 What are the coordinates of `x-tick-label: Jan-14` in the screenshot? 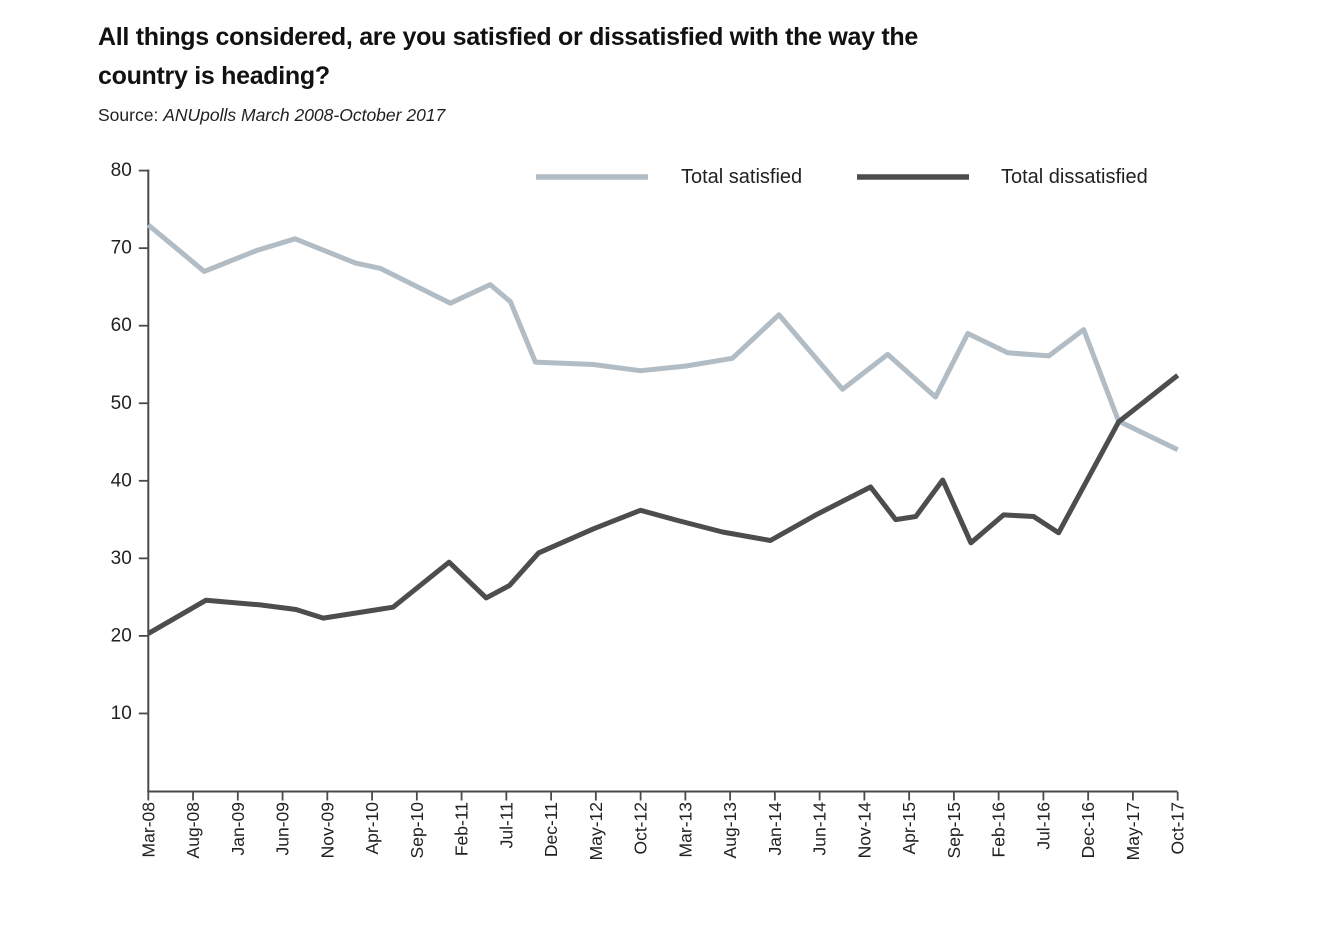 It's located at (775, 829).